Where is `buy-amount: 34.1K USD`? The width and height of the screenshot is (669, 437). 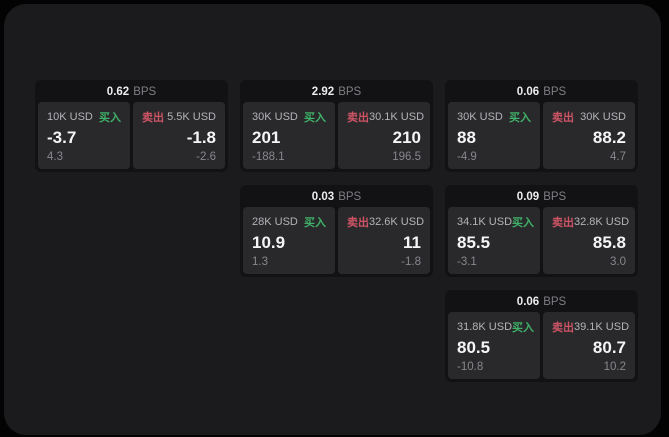
buy-amount: 34.1K USD is located at coordinates (485, 222).